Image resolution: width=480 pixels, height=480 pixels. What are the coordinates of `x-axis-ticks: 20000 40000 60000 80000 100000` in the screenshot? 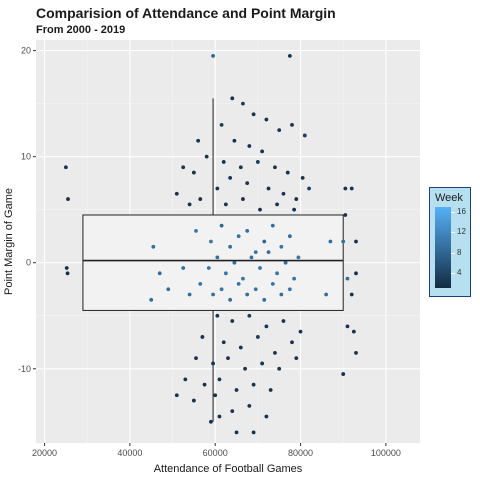 It's located at (216, 450).